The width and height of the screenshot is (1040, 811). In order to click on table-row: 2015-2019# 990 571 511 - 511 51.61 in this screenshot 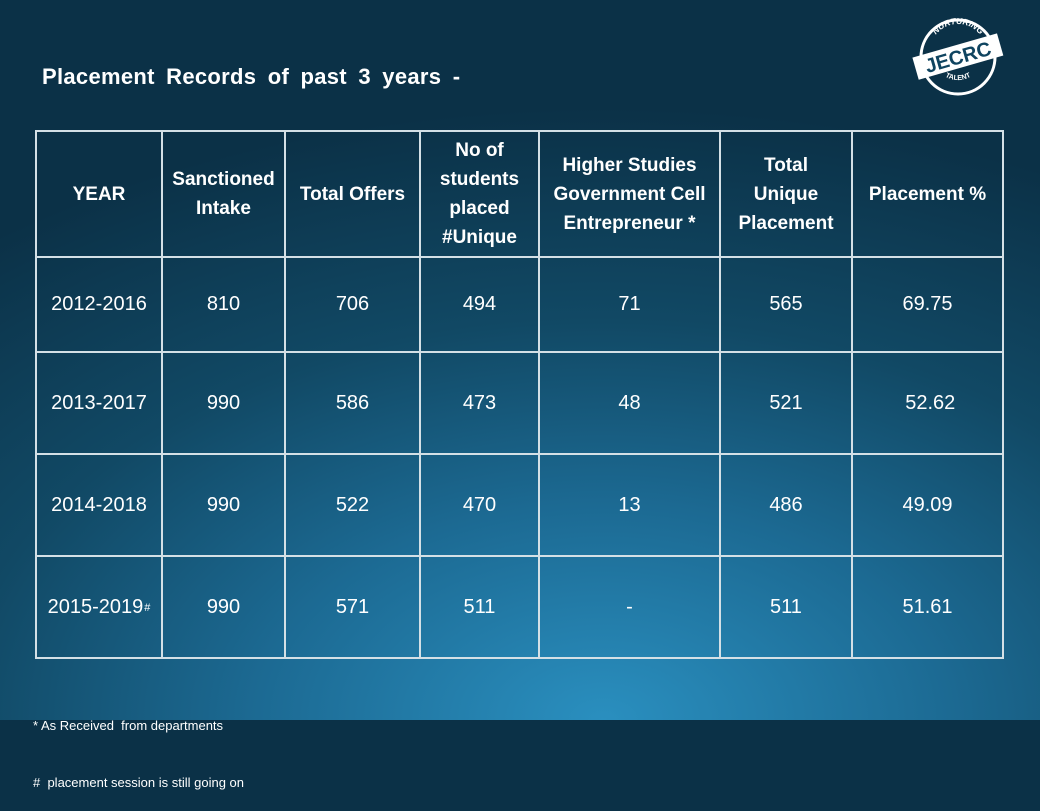, I will do `click(519, 607)`.